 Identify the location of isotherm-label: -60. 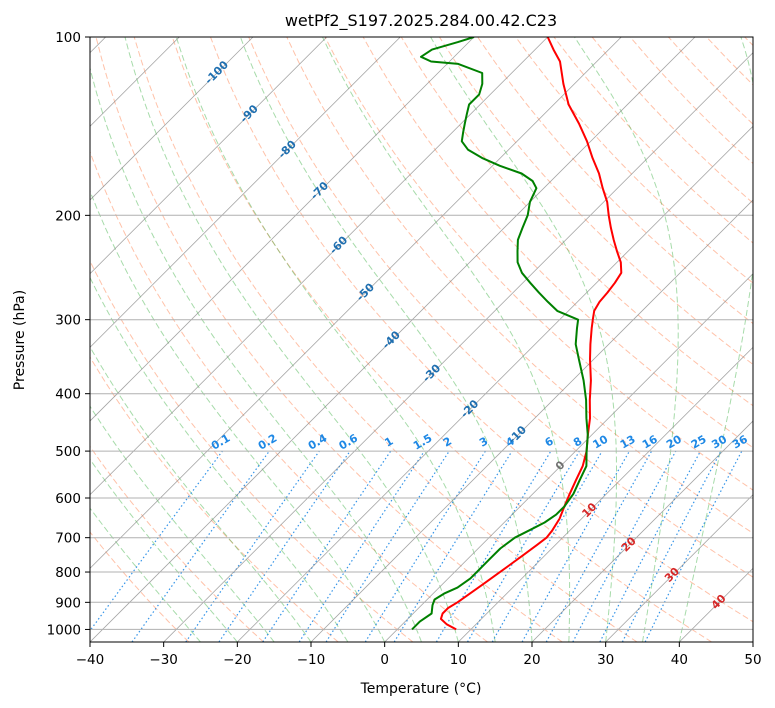
(338, 244).